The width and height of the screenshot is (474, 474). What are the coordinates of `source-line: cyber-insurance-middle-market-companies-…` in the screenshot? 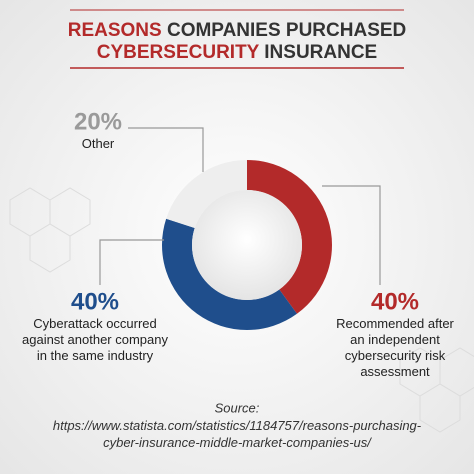 It's located at (237, 442).